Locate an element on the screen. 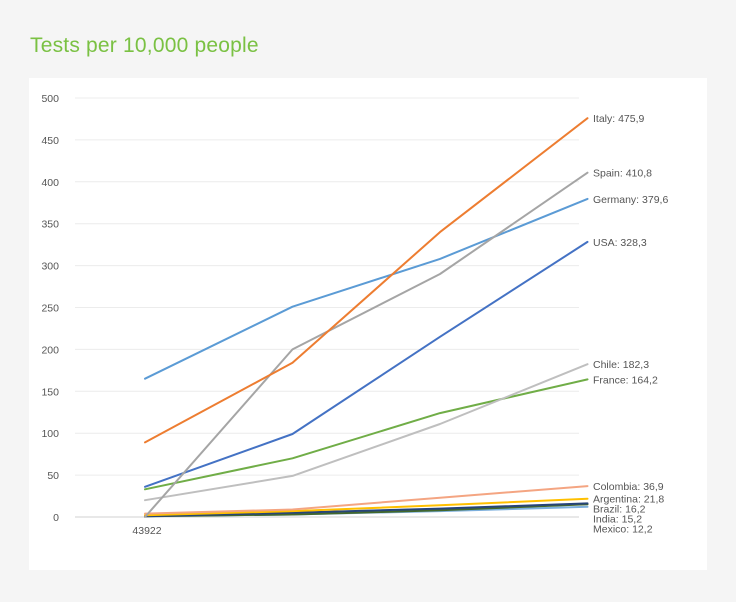 This screenshot has width=736, height=602. y-axis-ticks: 0 50 100 150 200 250 300 350 400 450 500 is located at coordinates (50, 308).